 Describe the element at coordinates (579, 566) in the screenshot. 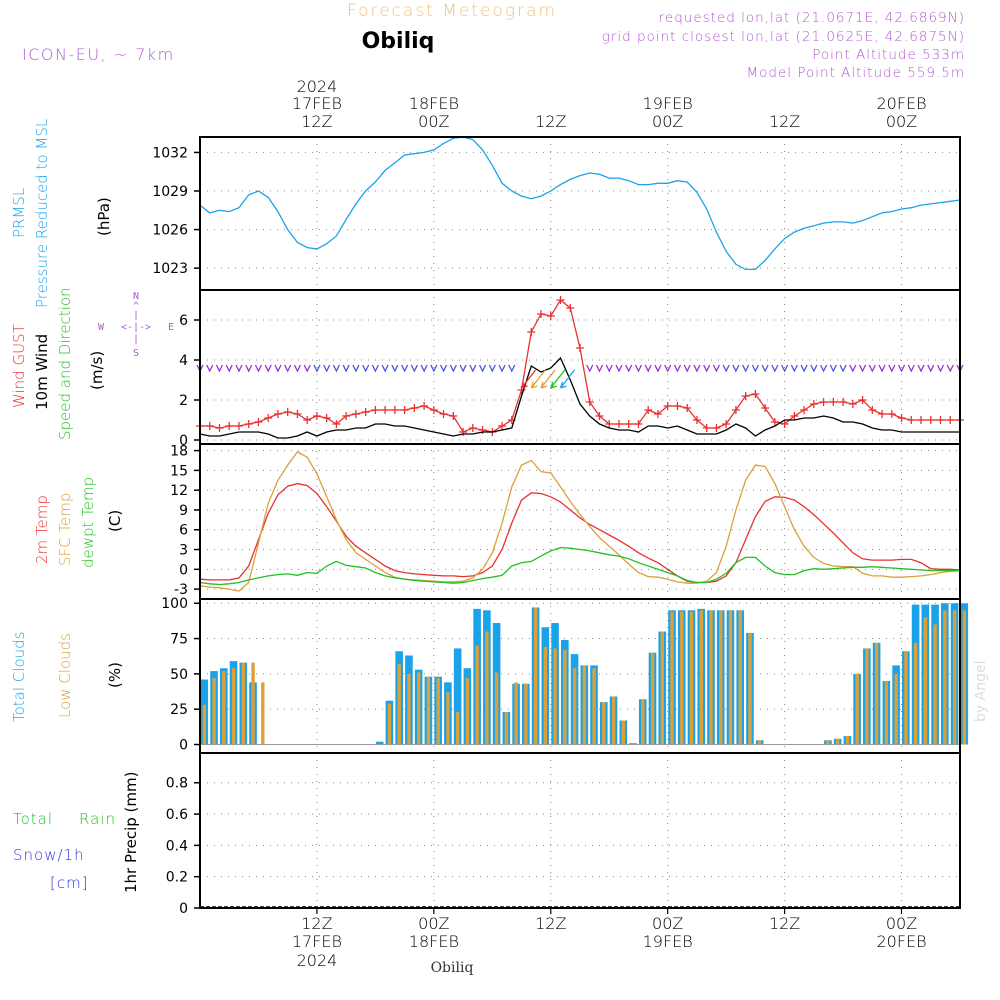

I see `series-dewpt-temp` at that location.